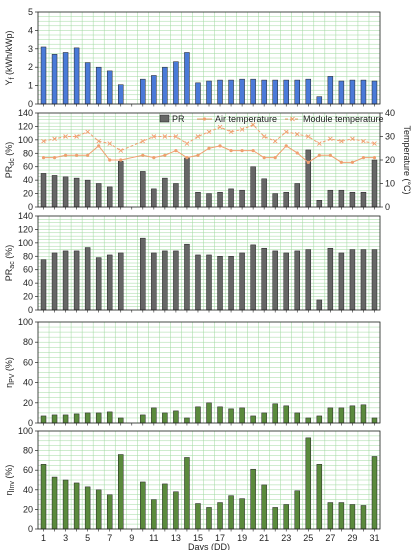 This screenshot has width=416, height=550. Describe the element at coordinates (390, 137) in the screenshot. I see `right-tick-label: 30` at that location.